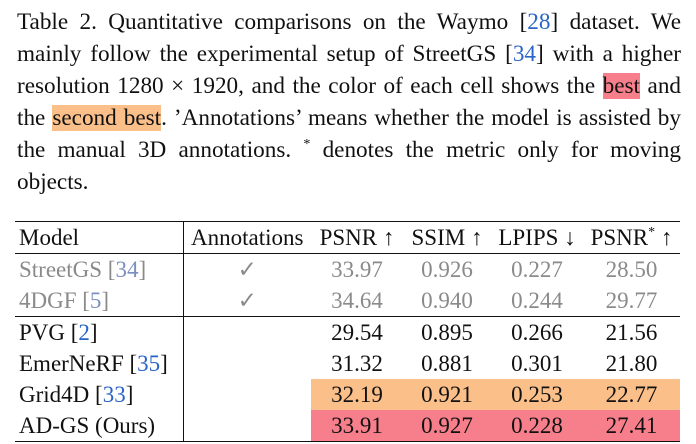  I want to click on model-name: PVG [, so click(49, 332).